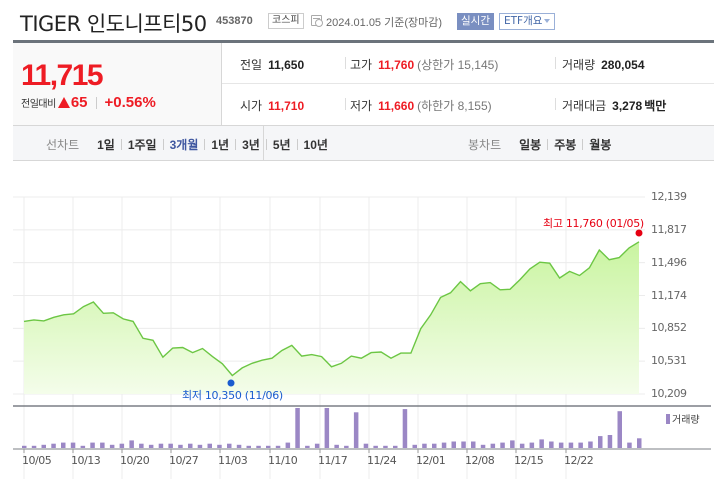 This screenshot has height=488, width=722. What do you see at coordinates (669, 328) in the screenshot?
I see `y-tick-label: 10,852` at bounding box center [669, 328].